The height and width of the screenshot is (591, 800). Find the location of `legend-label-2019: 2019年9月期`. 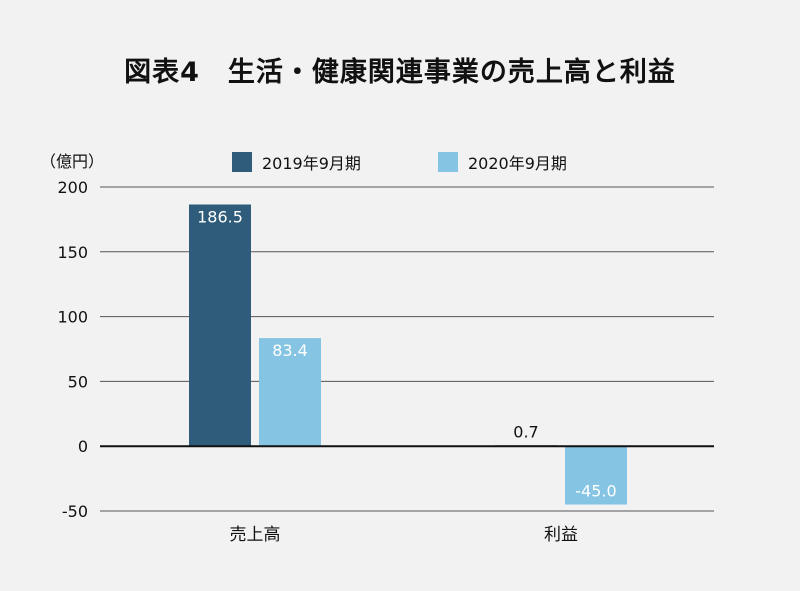

legend-label-2019: 2019年9月期 is located at coordinates (311, 163).